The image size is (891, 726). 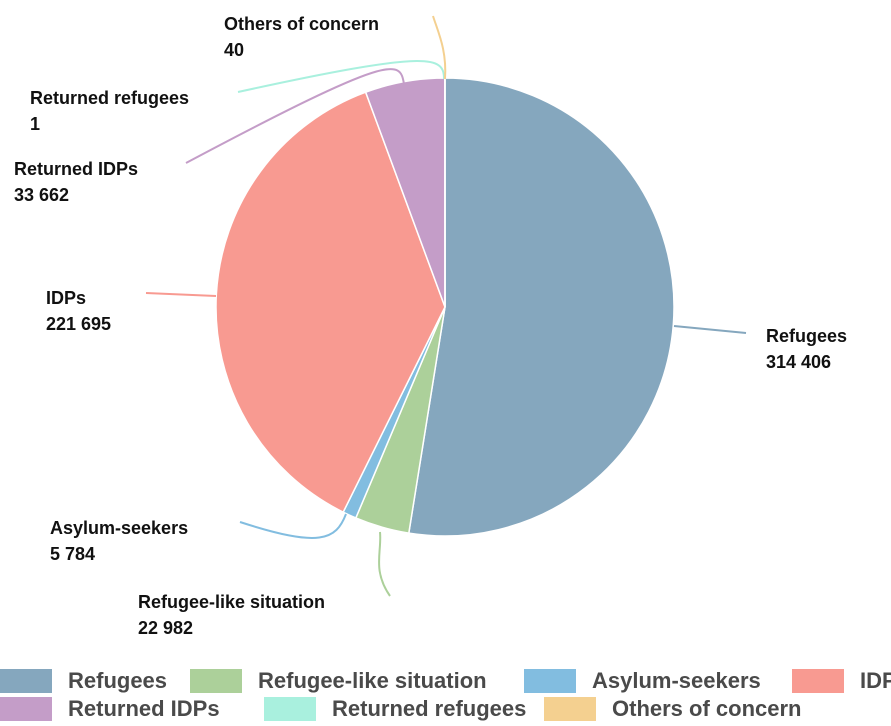 What do you see at coordinates (165, 628) in the screenshot?
I see `slice-value-refugee-like-situation: 22 982` at bounding box center [165, 628].